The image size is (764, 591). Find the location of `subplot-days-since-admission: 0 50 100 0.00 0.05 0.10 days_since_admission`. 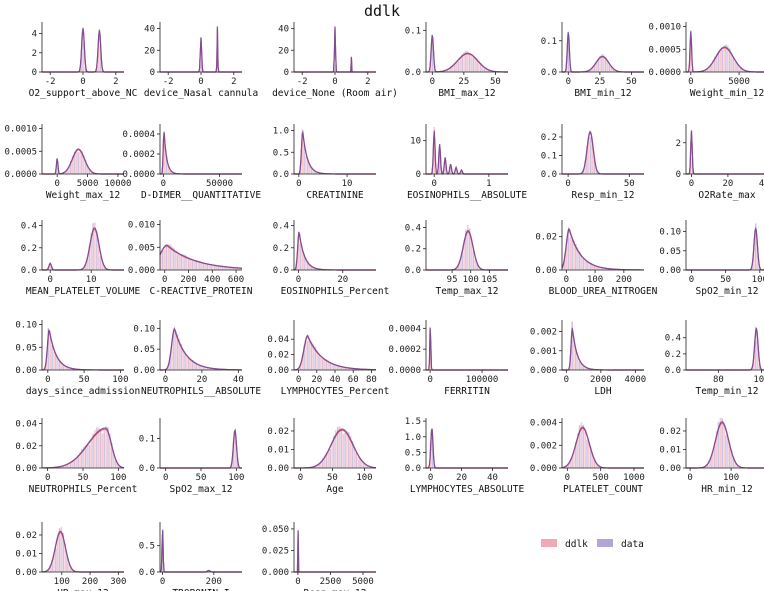

subplot-days-since-admission: 0 50 100 0.00 0.05 0.10 days_since_admission is located at coordinates (77, 358).